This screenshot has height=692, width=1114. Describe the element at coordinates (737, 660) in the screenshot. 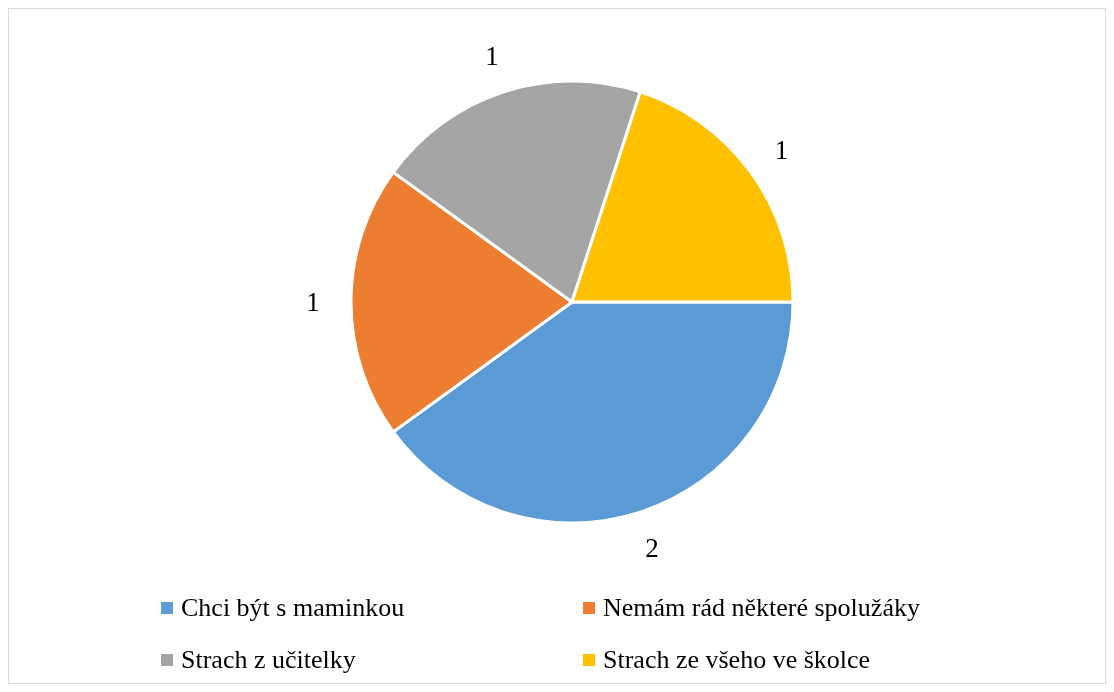

I see `legend-label: Strach ze všeho ve školce` at that location.